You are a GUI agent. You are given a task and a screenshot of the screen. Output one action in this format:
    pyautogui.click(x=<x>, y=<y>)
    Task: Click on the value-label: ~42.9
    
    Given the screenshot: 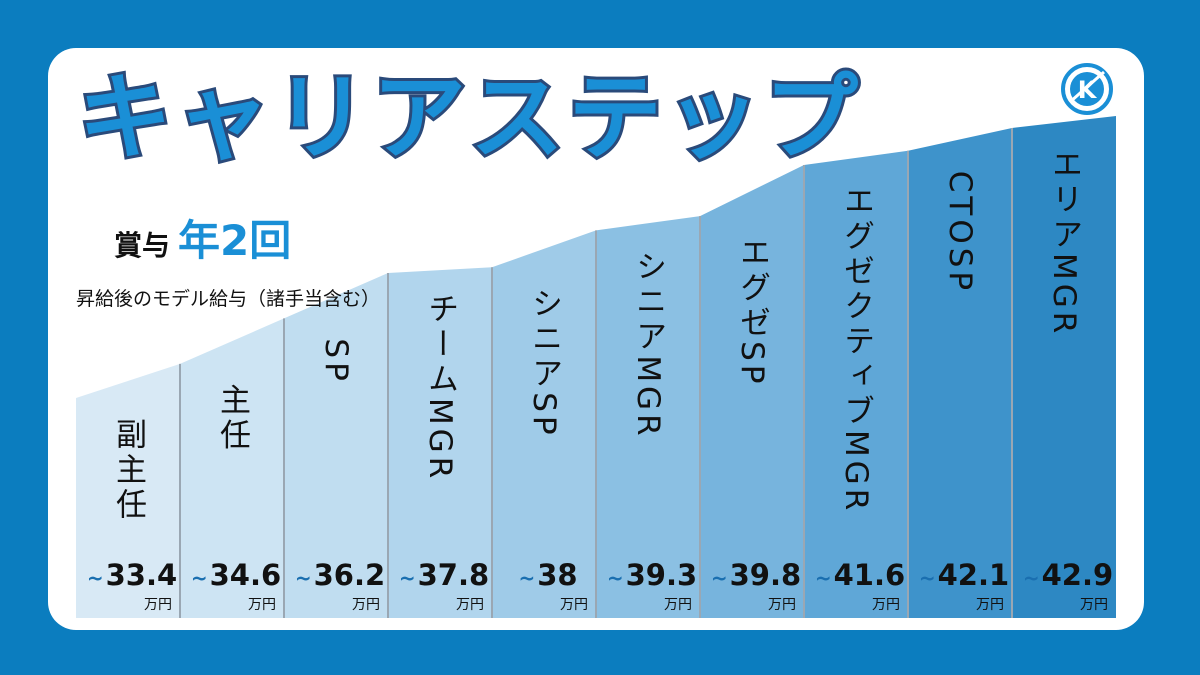 What is the action you would take?
    pyautogui.click(x=1068, y=575)
    